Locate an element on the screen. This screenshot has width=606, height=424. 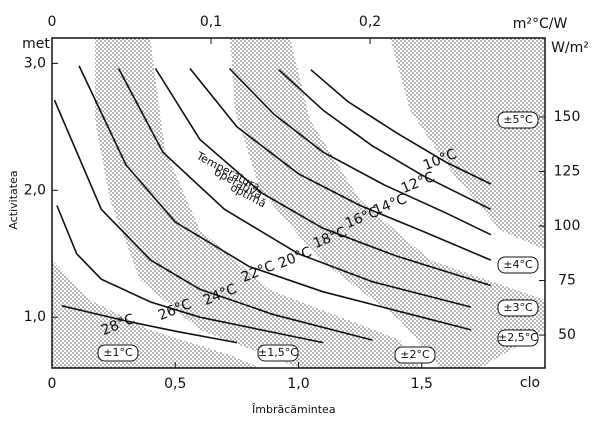
y-unit: met is located at coordinates (36, 44).